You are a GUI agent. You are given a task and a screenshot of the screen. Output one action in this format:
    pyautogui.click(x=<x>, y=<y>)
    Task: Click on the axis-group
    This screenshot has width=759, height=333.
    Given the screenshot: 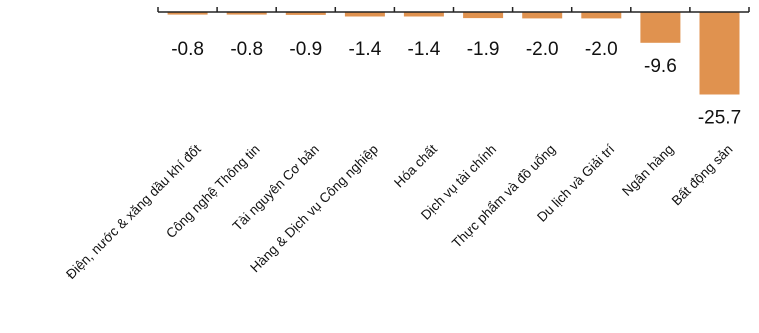 What is the action you would take?
    pyautogui.click(x=453, y=10)
    